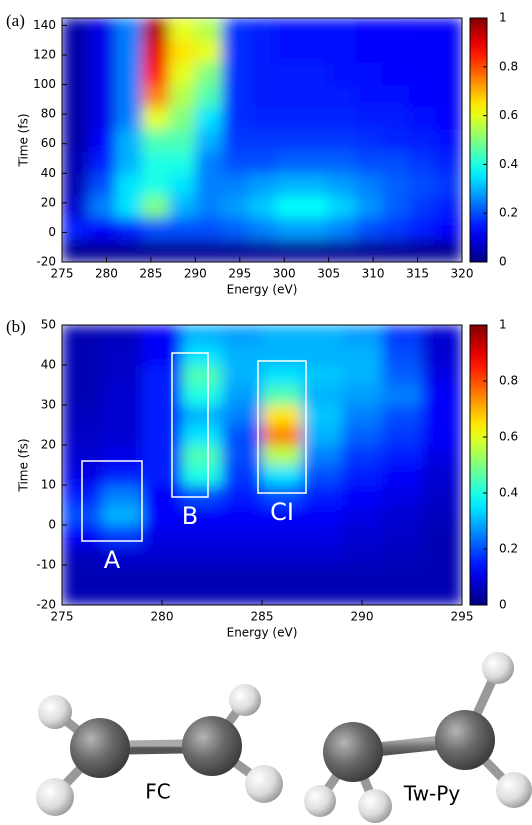 This screenshot has height=825, width=532. Describe the element at coordinates (112, 560) in the screenshot. I see `annotation-label: A` at that location.